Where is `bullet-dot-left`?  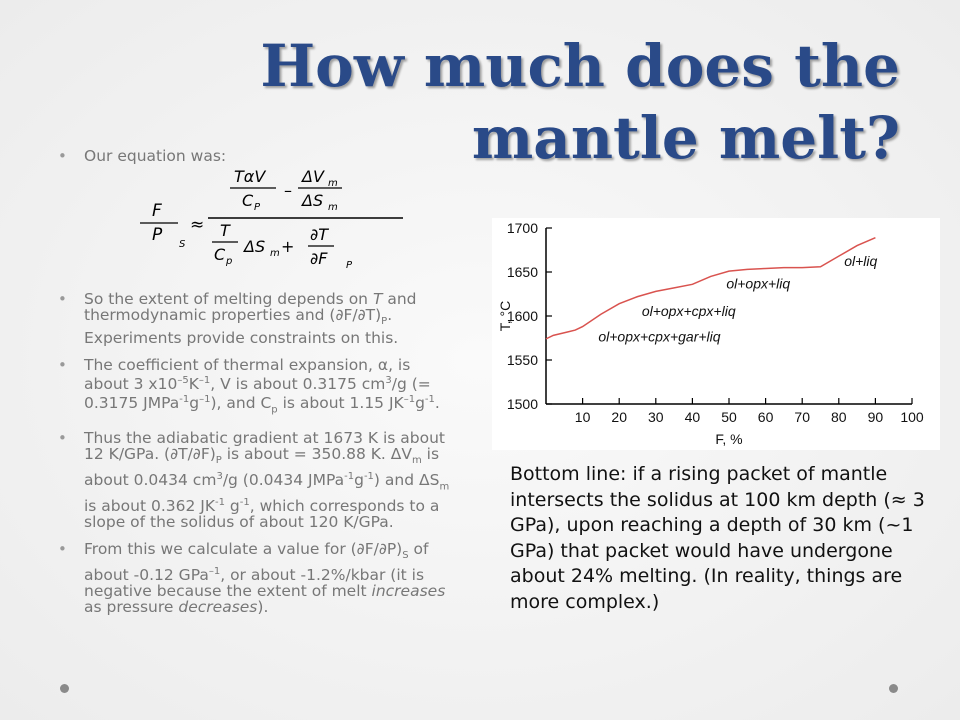
bullet-dot-left is located at coordinates (64, 688).